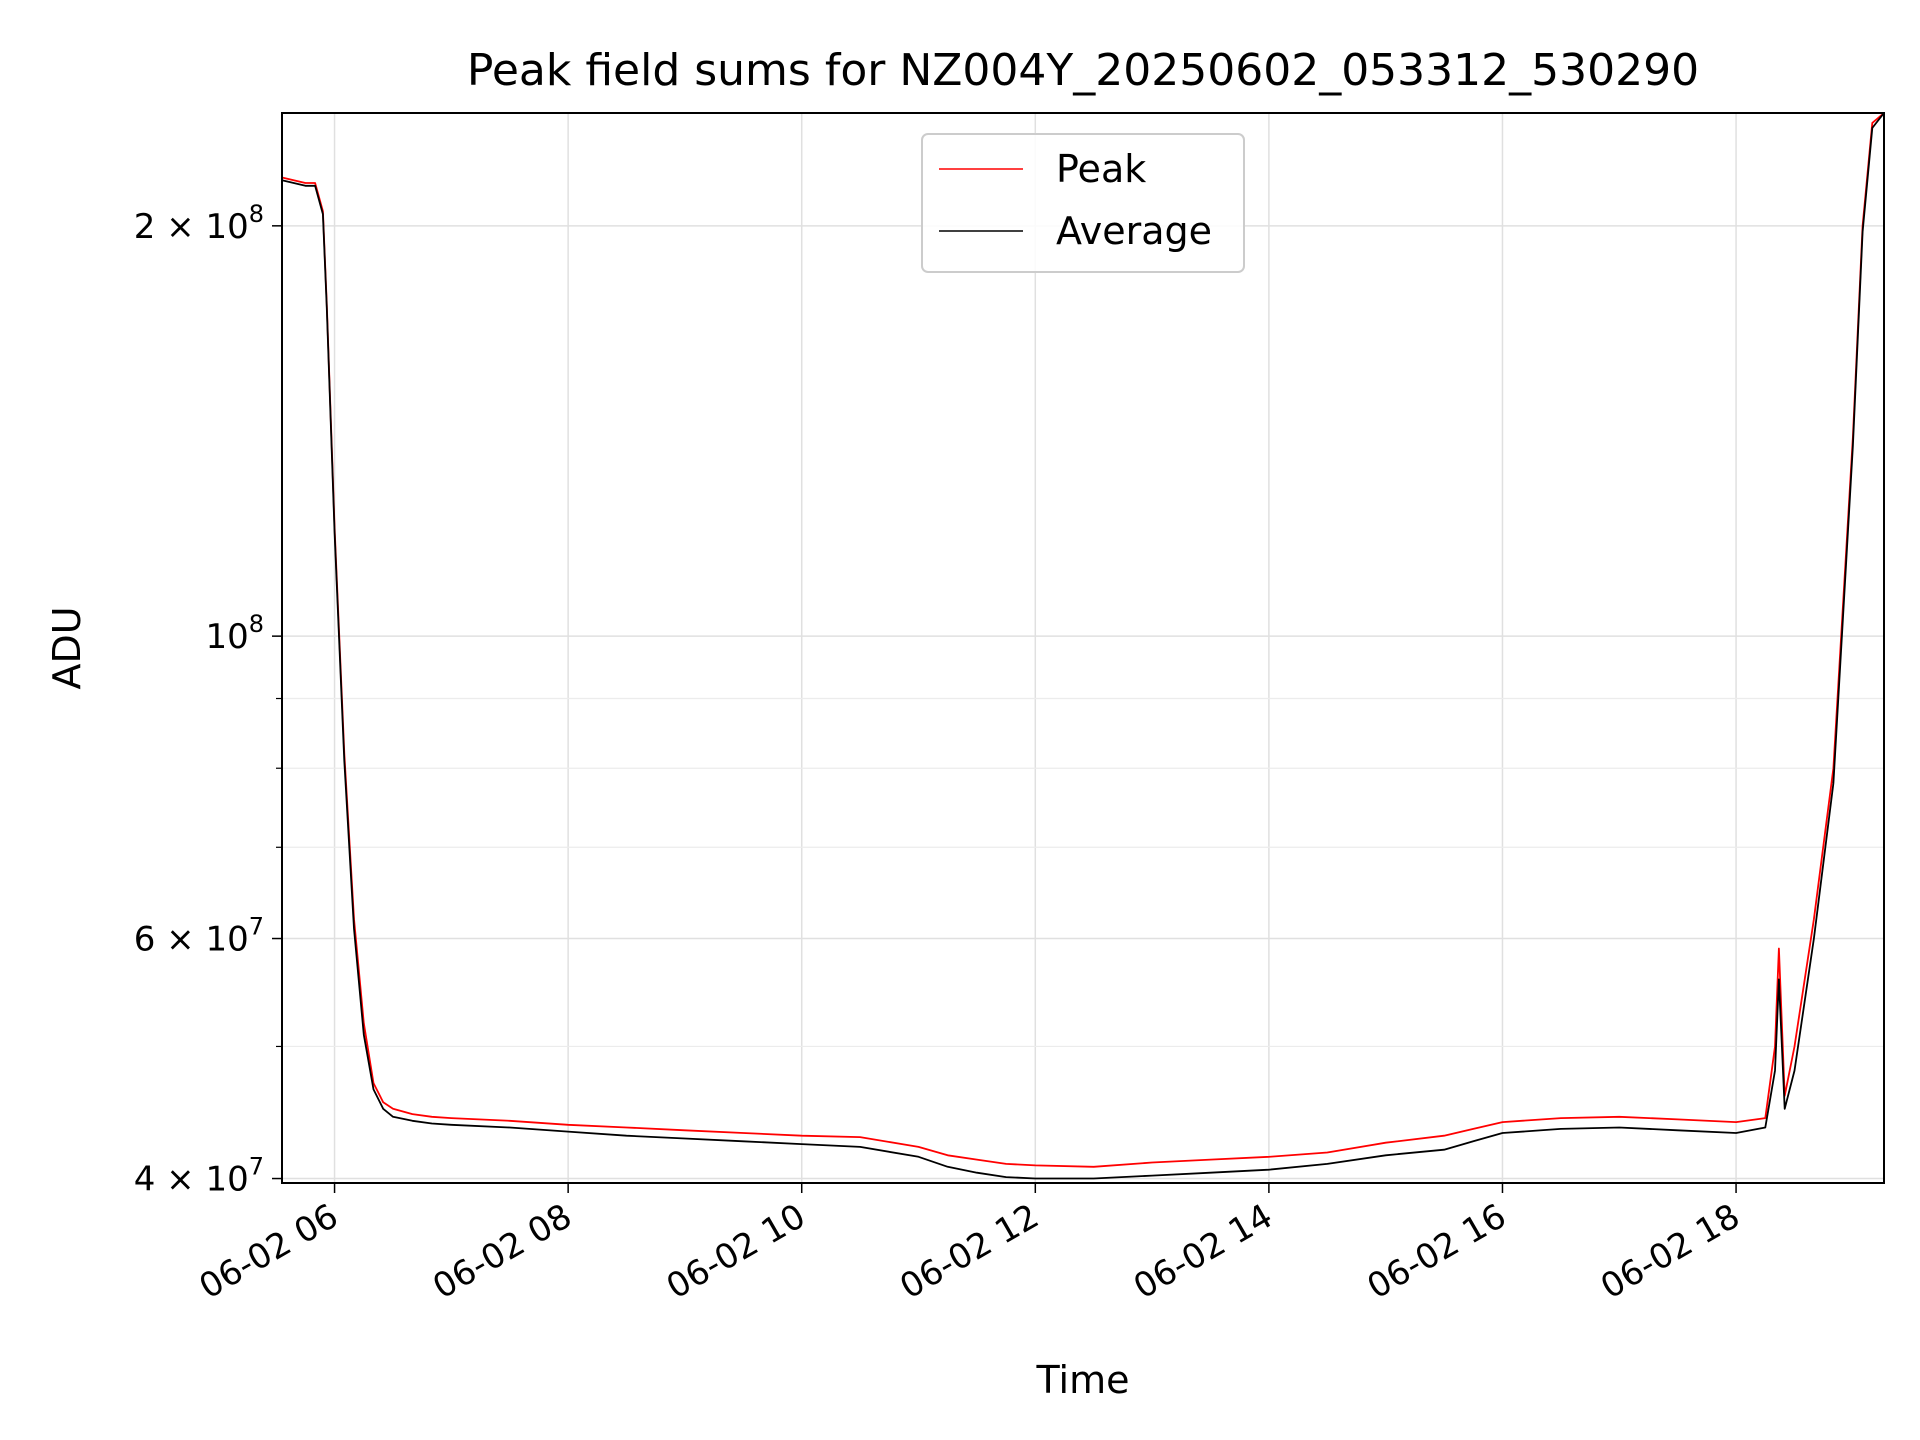 This screenshot has height=1440, width=1920. Describe the element at coordinates (1134, 231) in the screenshot. I see `legend-label-average: Average` at that location.